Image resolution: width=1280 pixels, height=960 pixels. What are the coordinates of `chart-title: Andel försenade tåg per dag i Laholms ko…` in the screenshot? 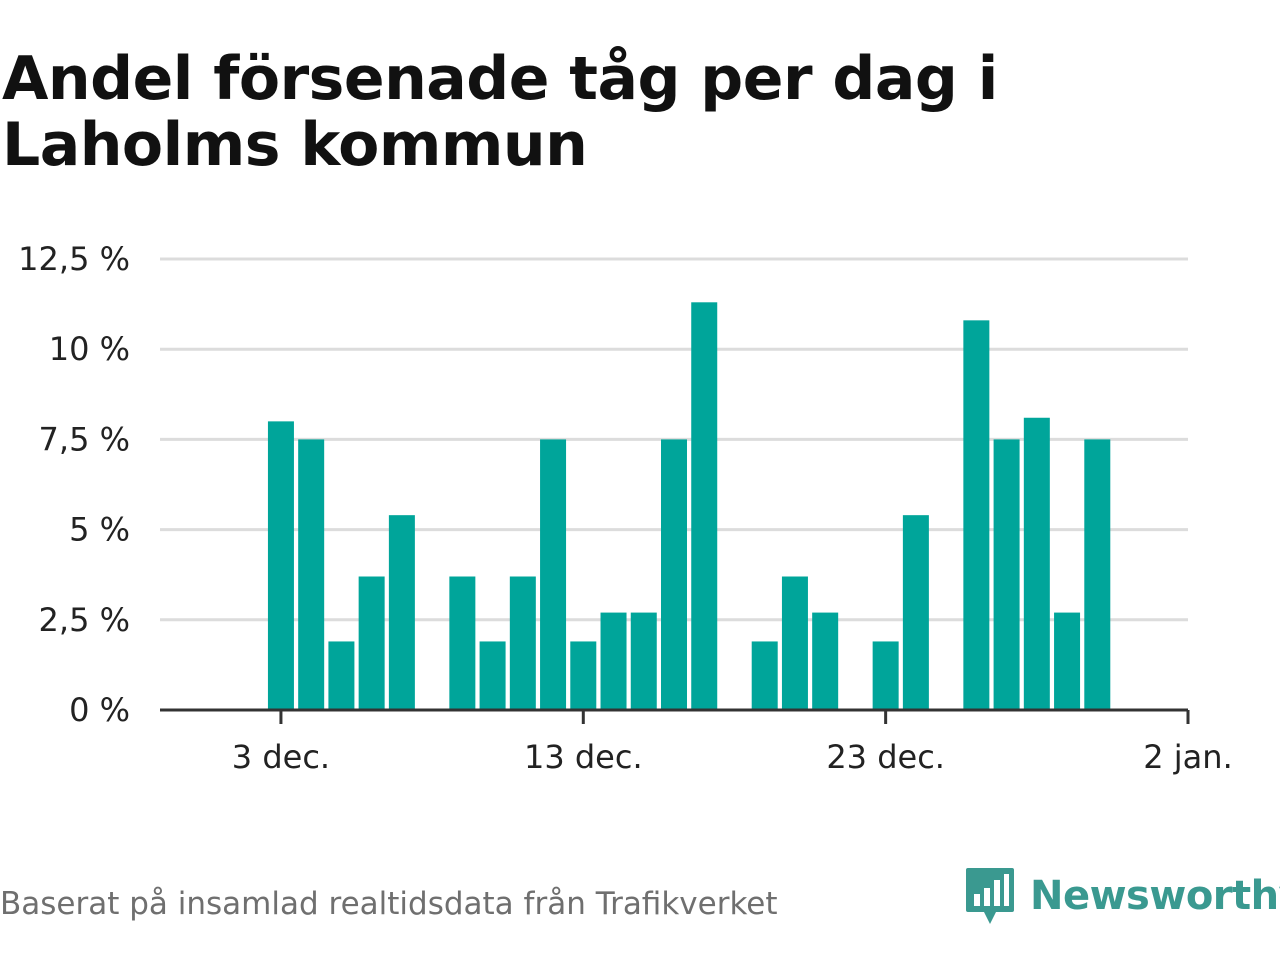 It's located at (500, 112).